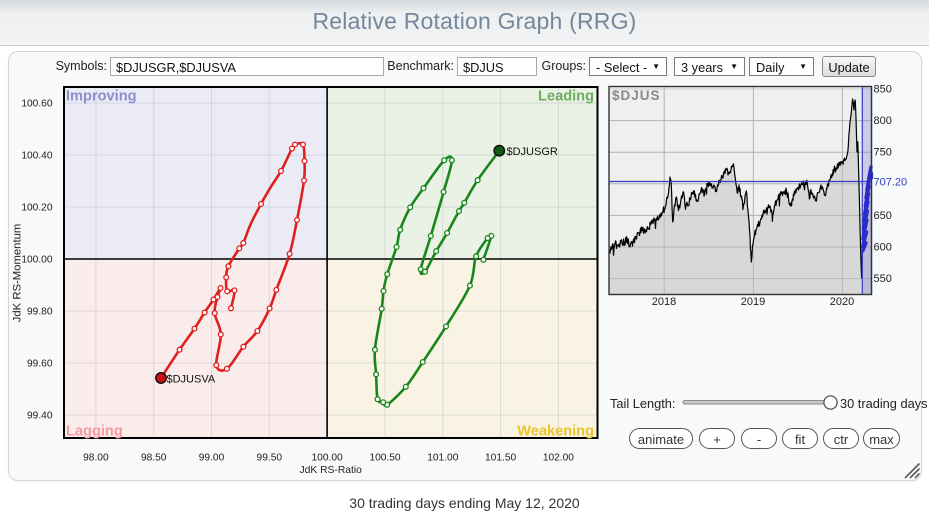 The width and height of the screenshot is (929, 517). I want to click on svg-text: 650, so click(883, 216).